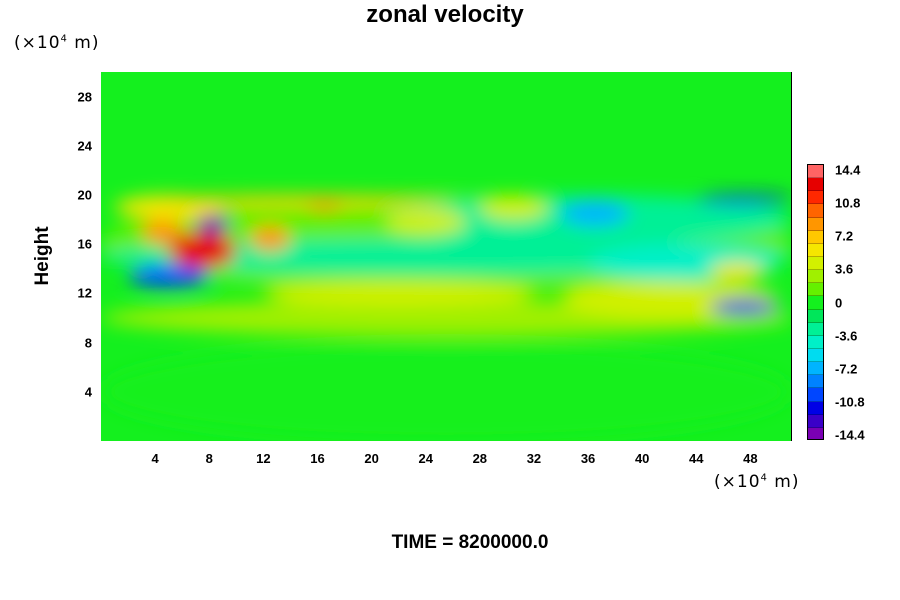  I want to click on x-tick-label: 24, so click(425, 458).